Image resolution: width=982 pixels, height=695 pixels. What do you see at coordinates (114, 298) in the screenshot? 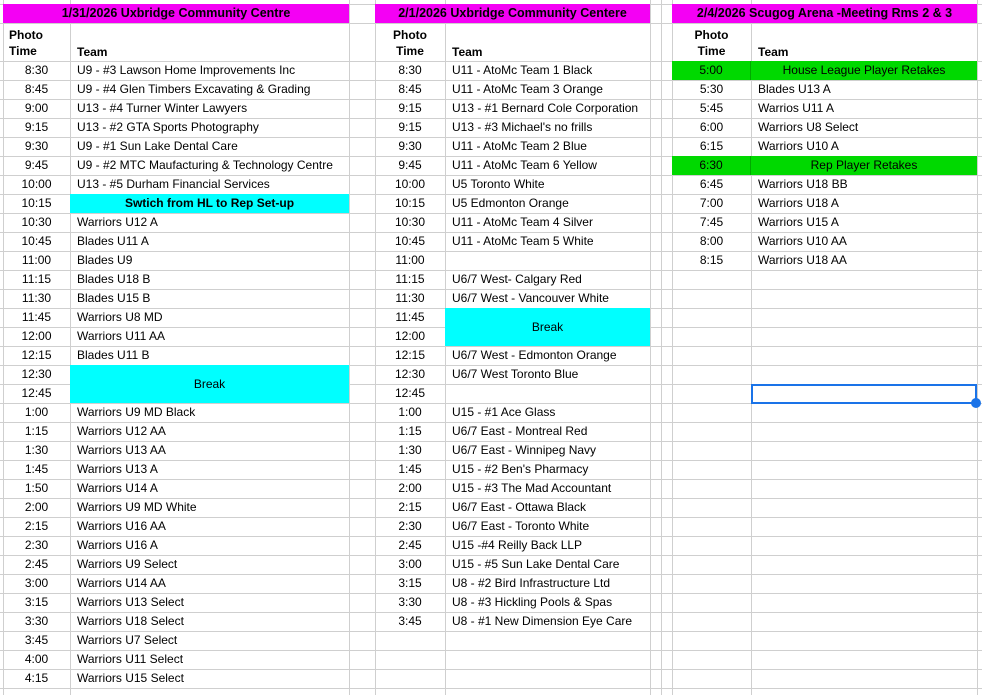
I see `team-cell: Blades U15 B` at bounding box center [114, 298].